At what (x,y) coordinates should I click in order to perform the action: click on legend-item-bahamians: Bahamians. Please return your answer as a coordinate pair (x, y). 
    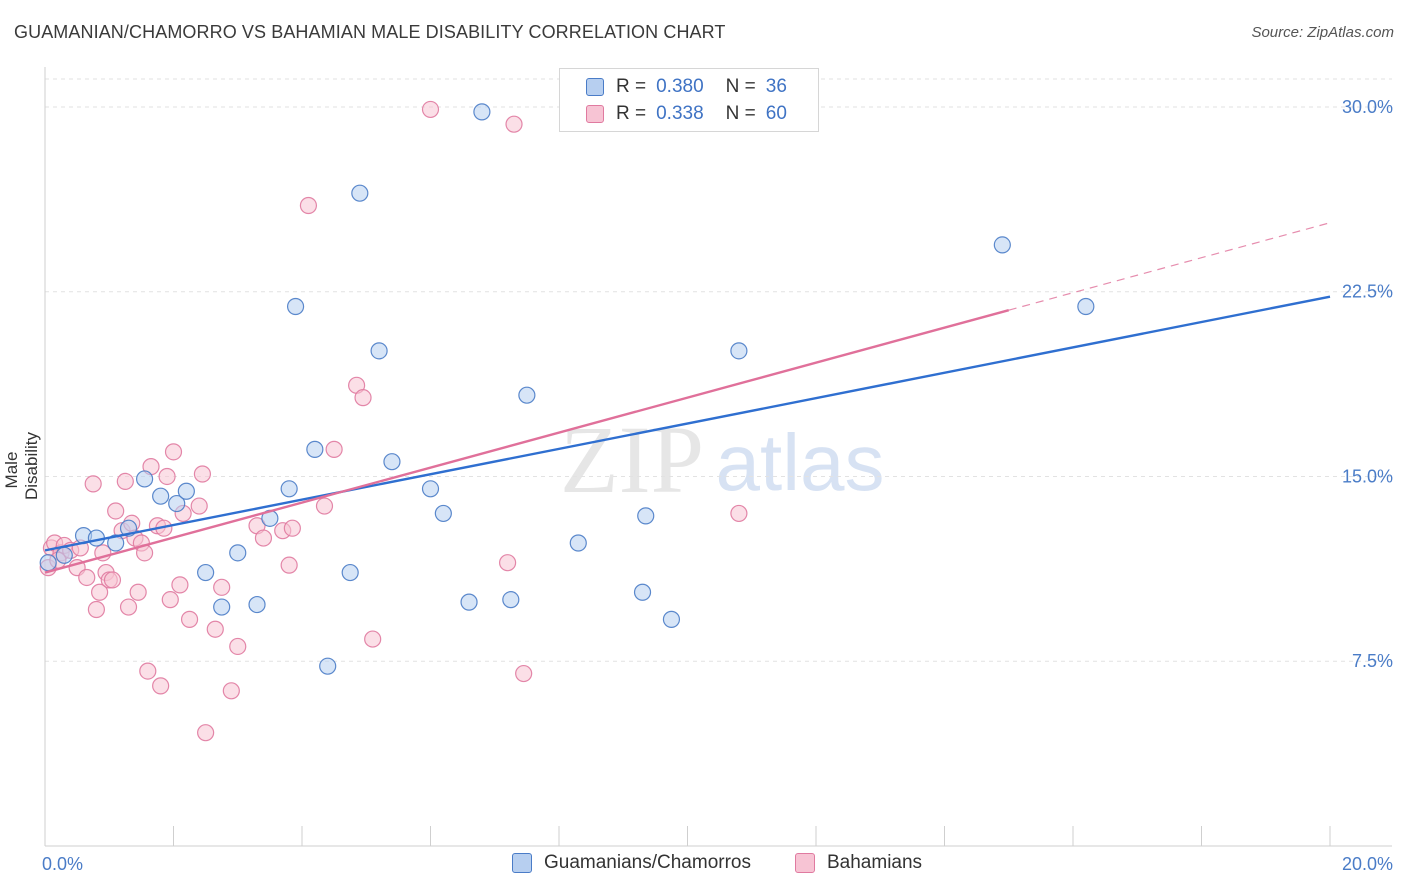
    Looking at the image, I should click on (858, 863).